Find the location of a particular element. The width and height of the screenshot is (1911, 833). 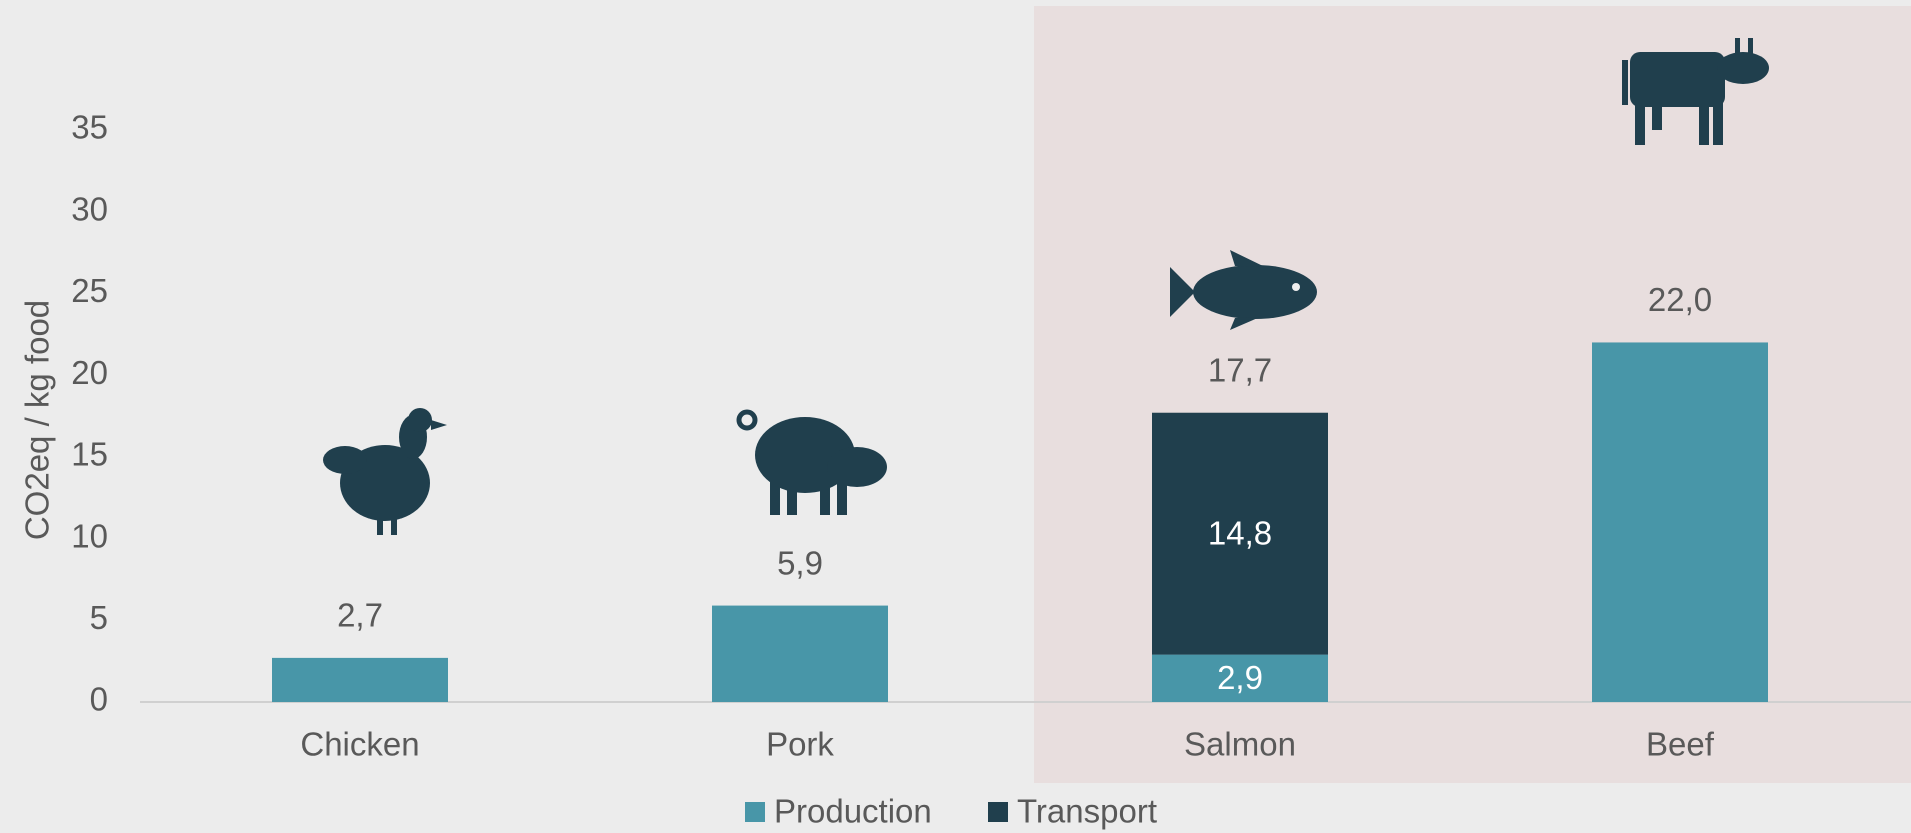

x-tick-label: Salmon is located at coordinates (1240, 744).